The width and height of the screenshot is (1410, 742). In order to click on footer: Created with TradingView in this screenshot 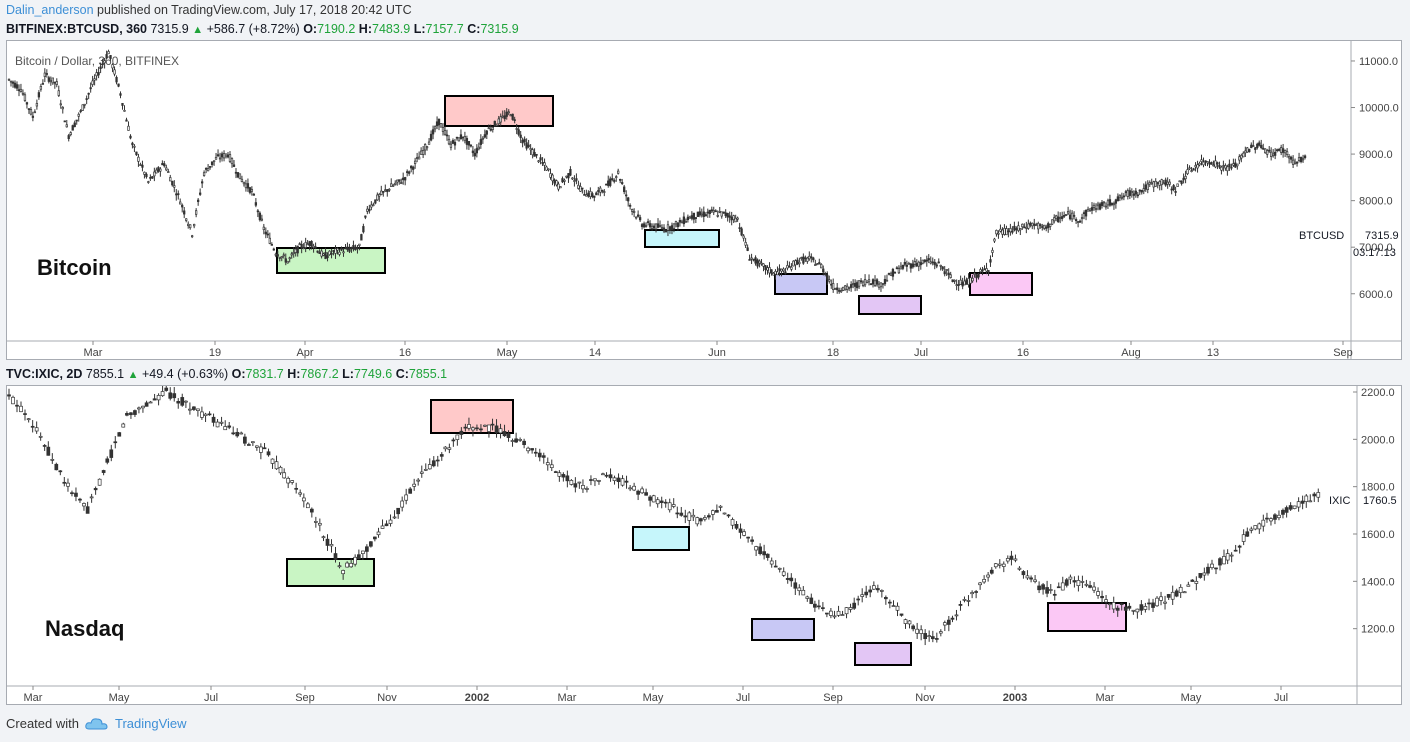, I will do `click(96, 723)`.